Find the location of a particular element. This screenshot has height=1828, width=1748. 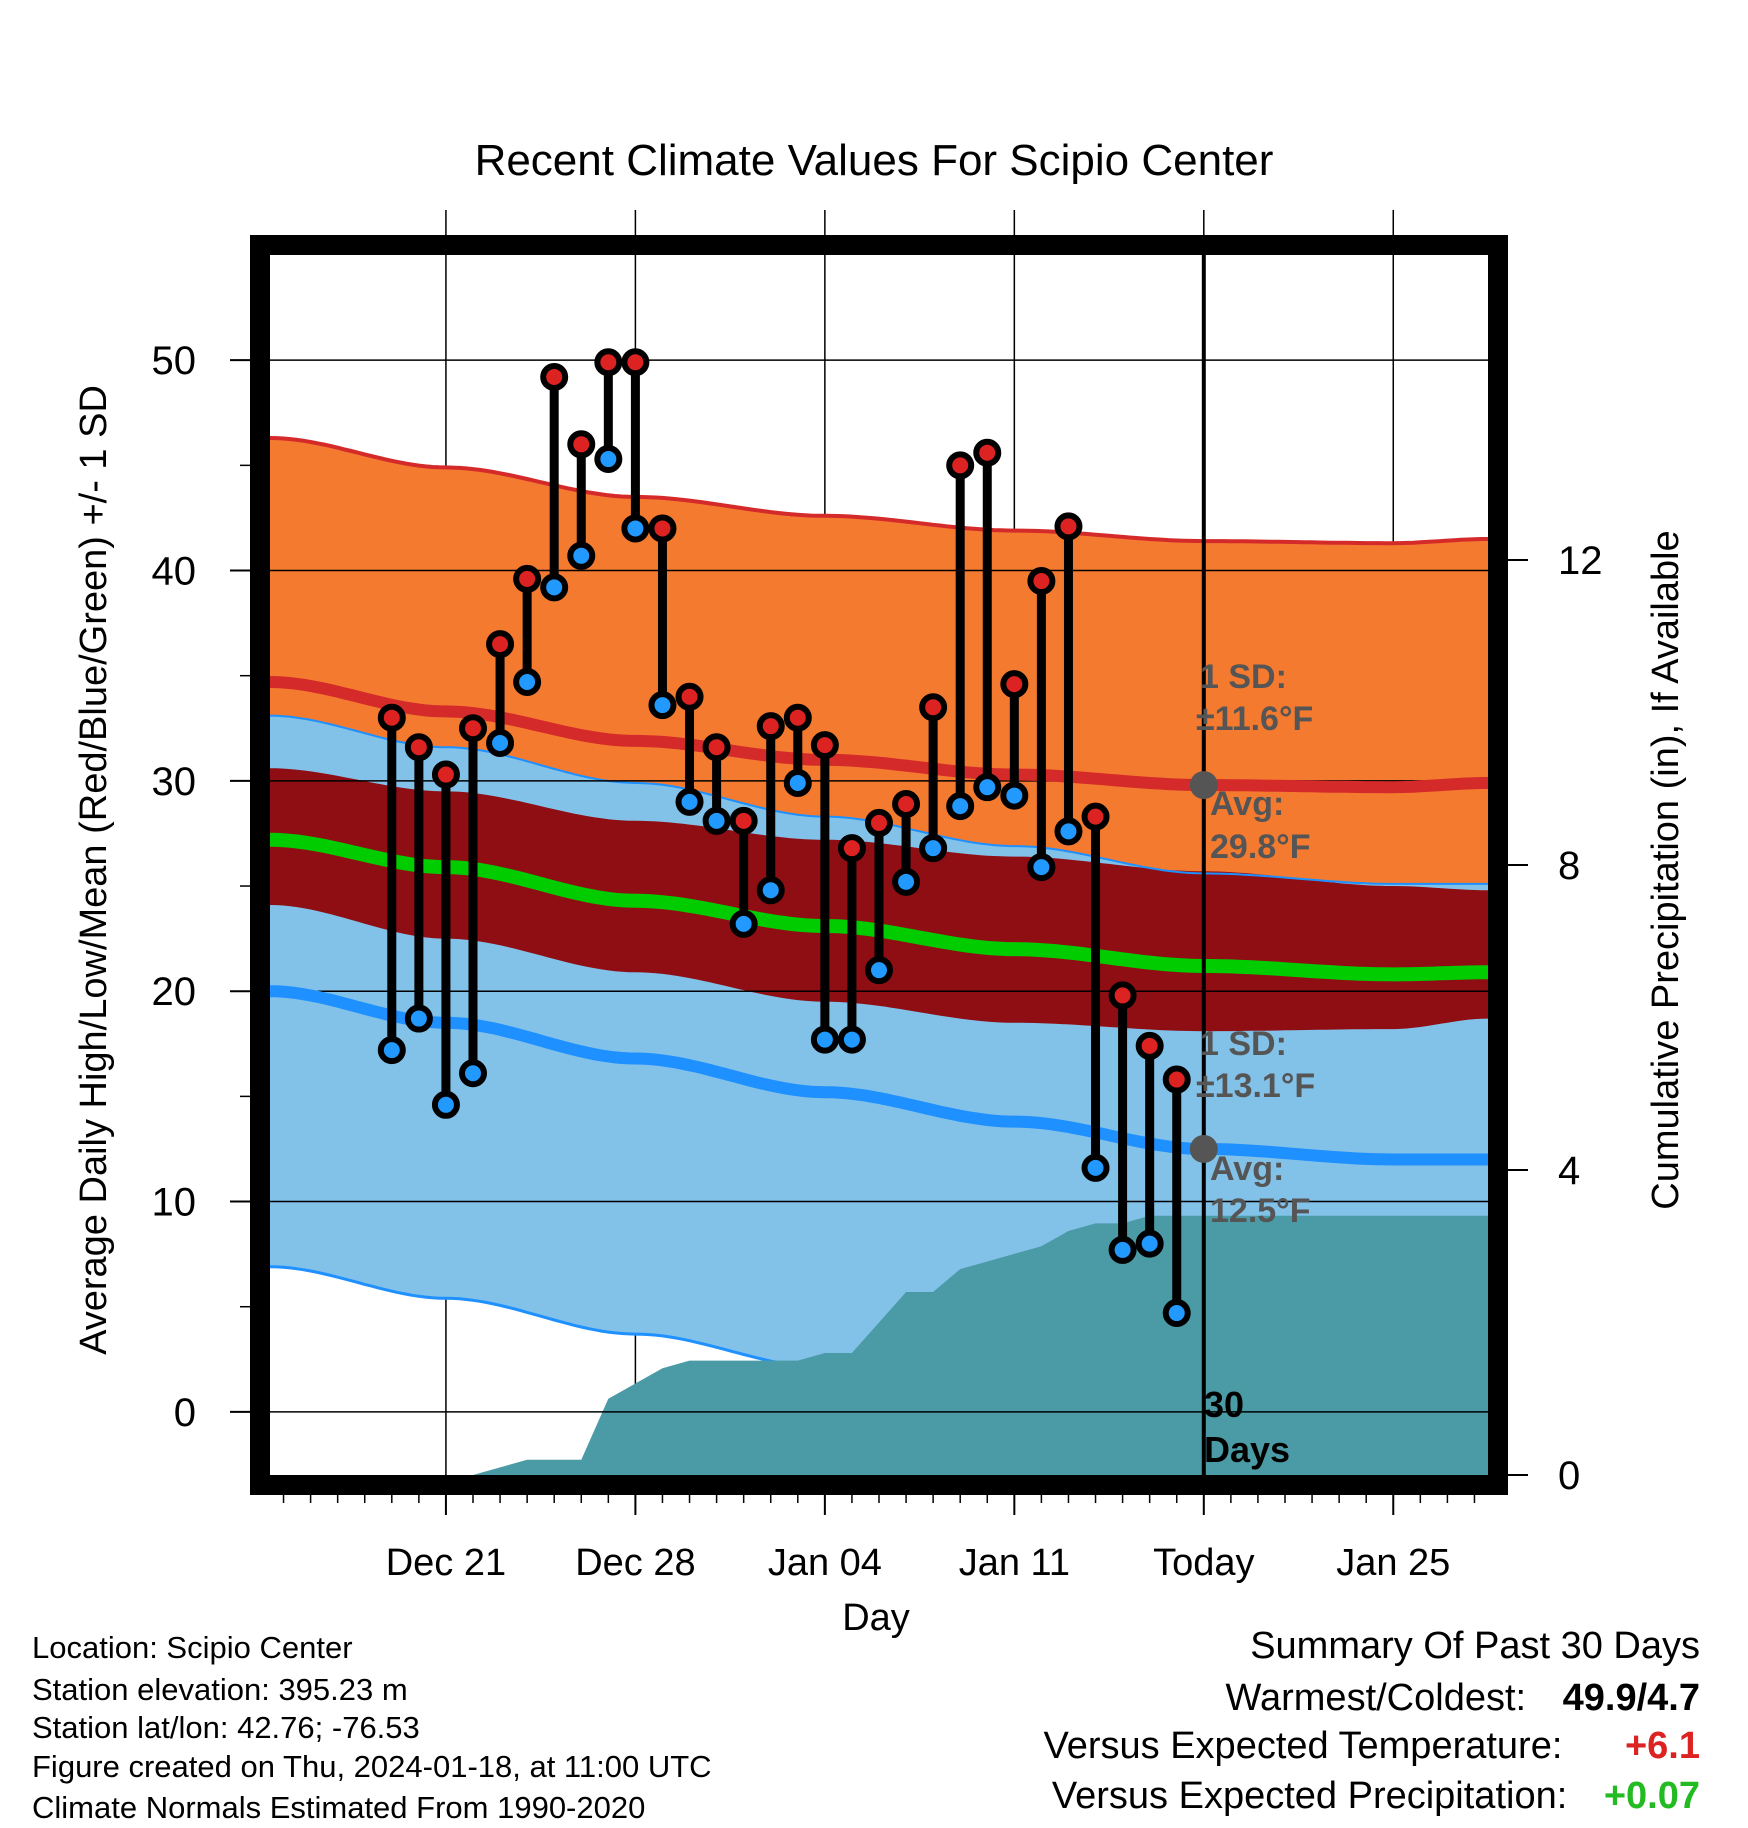

today-high-marker is located at coordinates (1203, 785).